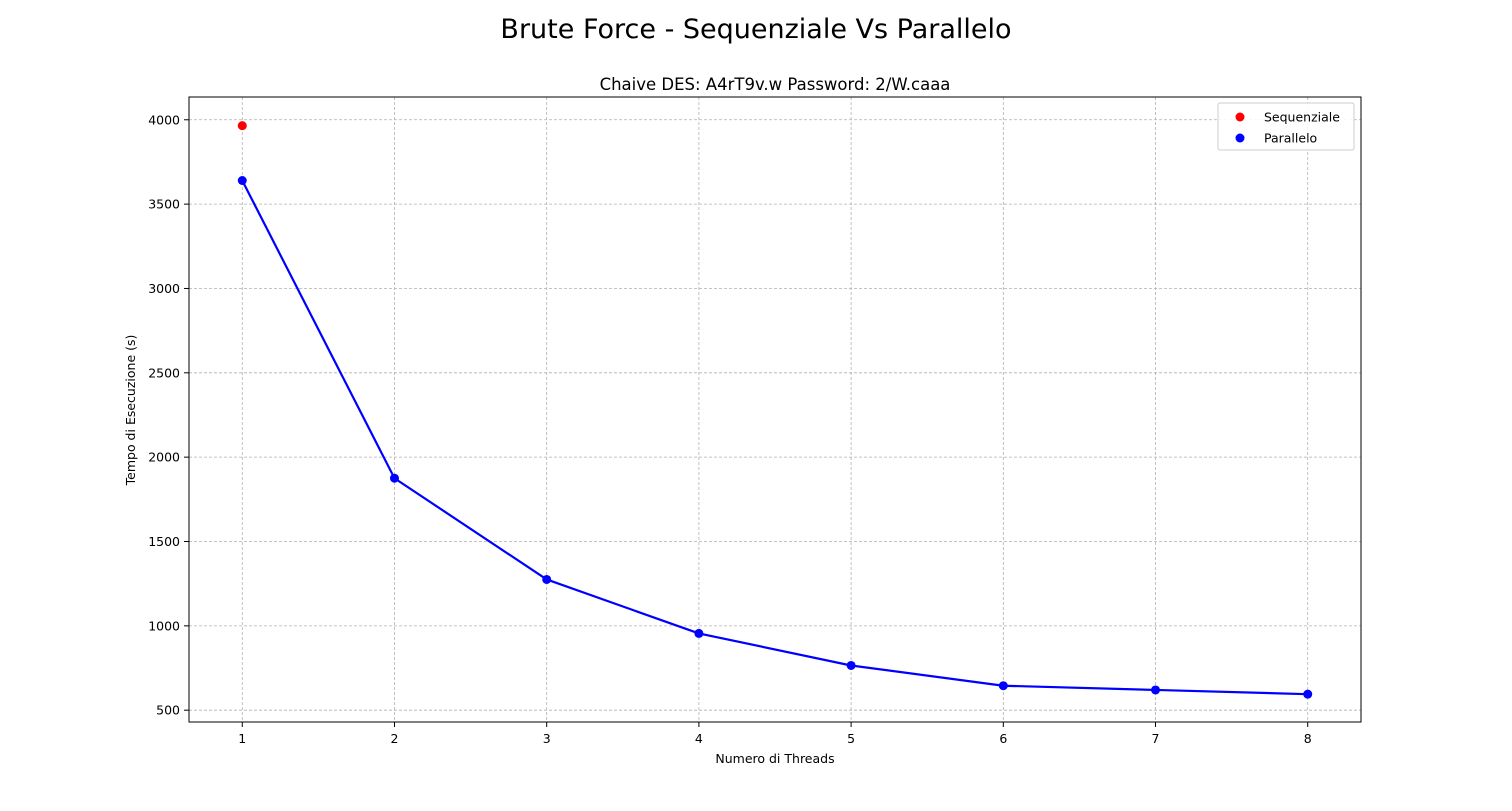 Image resolution: width=1512 pixels, height=811 pixels. I want to click on x-tick-label: 1, so click(242, 738).